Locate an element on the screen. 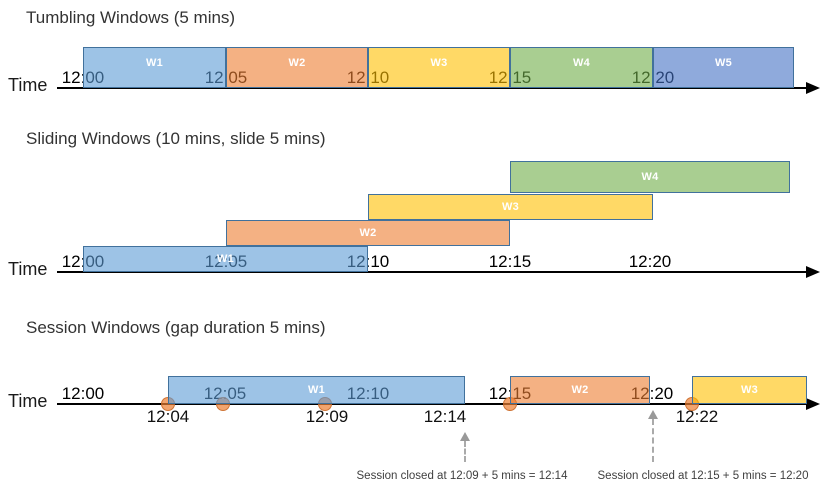 The image size is (829, 498). sliding-tick-1220: 12:20 is located at coordinates (650, 261).